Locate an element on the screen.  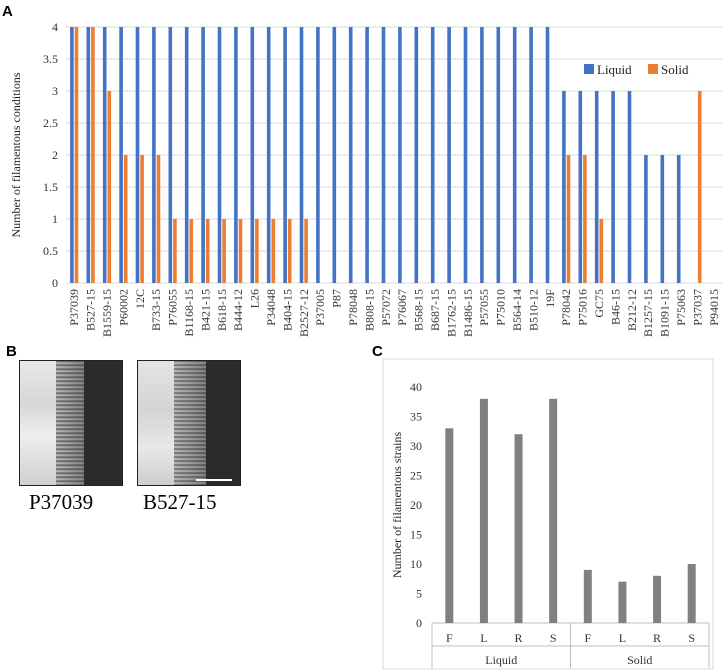
micrograph-filament-edge is located at coordinates (191, 423).